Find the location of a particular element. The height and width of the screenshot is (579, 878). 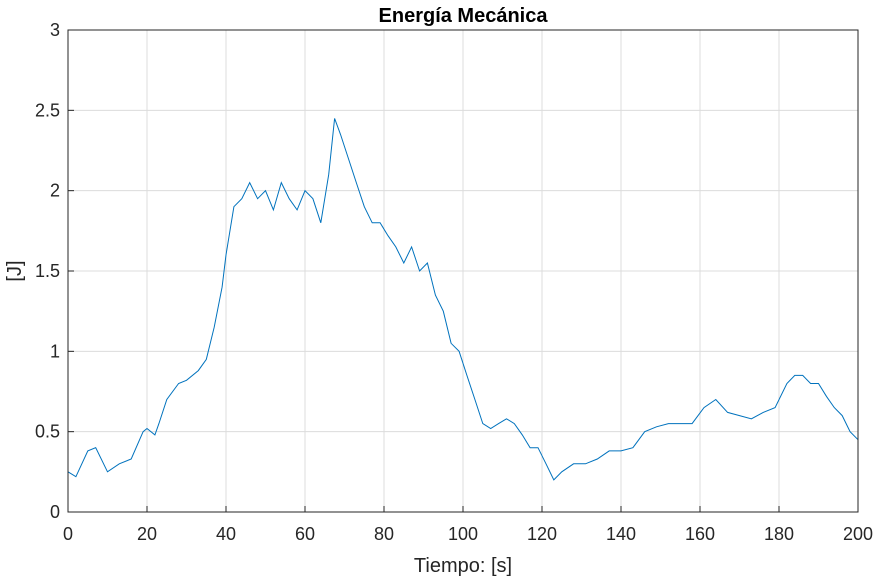

y-tick-label: 1.5 is located at coordinates (47, 271).